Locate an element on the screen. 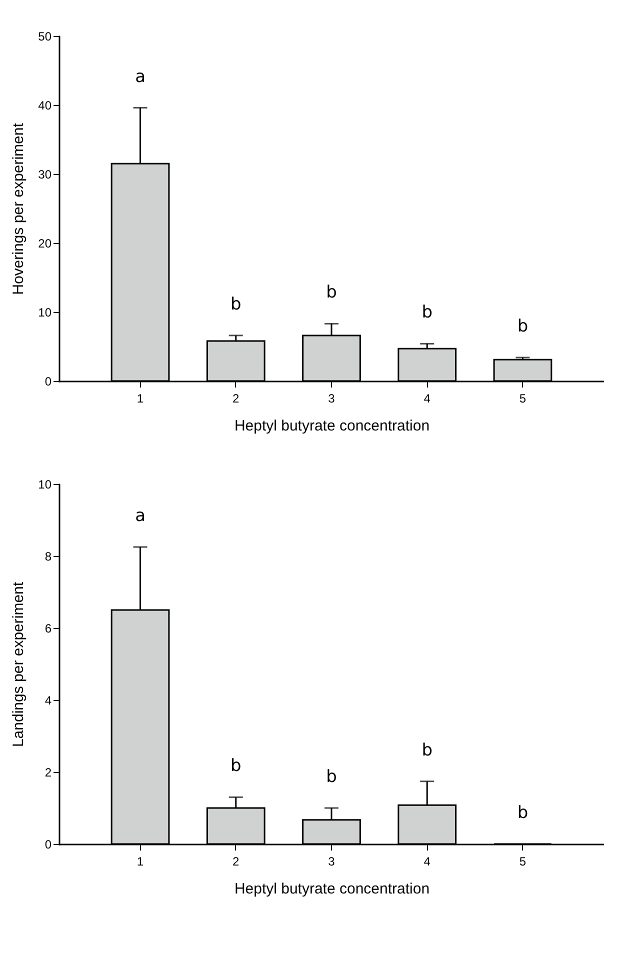 This screenshot has width=625, height=954. y-axis-title: Landings per experiment is located at coordinates (19, 664).